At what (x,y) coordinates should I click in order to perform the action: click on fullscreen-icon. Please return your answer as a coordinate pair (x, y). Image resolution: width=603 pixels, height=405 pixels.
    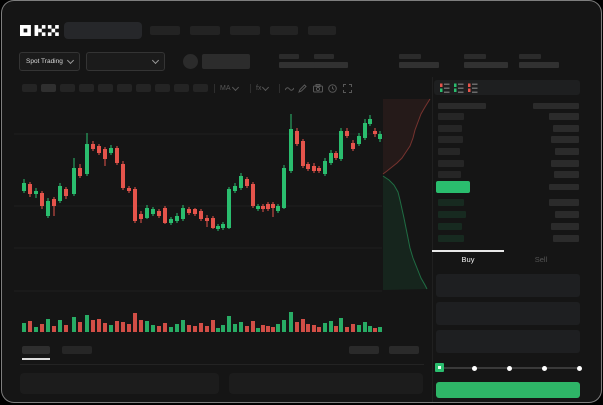
    Looking at the image, I should click on (347, 88).